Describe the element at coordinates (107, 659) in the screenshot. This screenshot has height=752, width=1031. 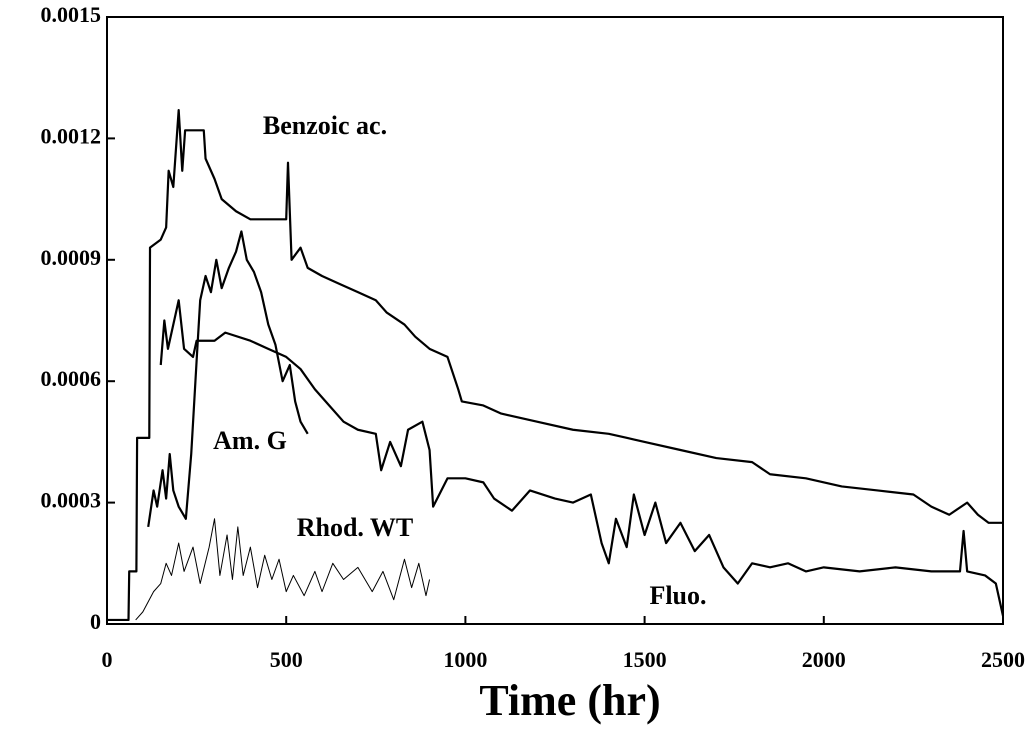
I see `x-tick-label: 0` at that location.